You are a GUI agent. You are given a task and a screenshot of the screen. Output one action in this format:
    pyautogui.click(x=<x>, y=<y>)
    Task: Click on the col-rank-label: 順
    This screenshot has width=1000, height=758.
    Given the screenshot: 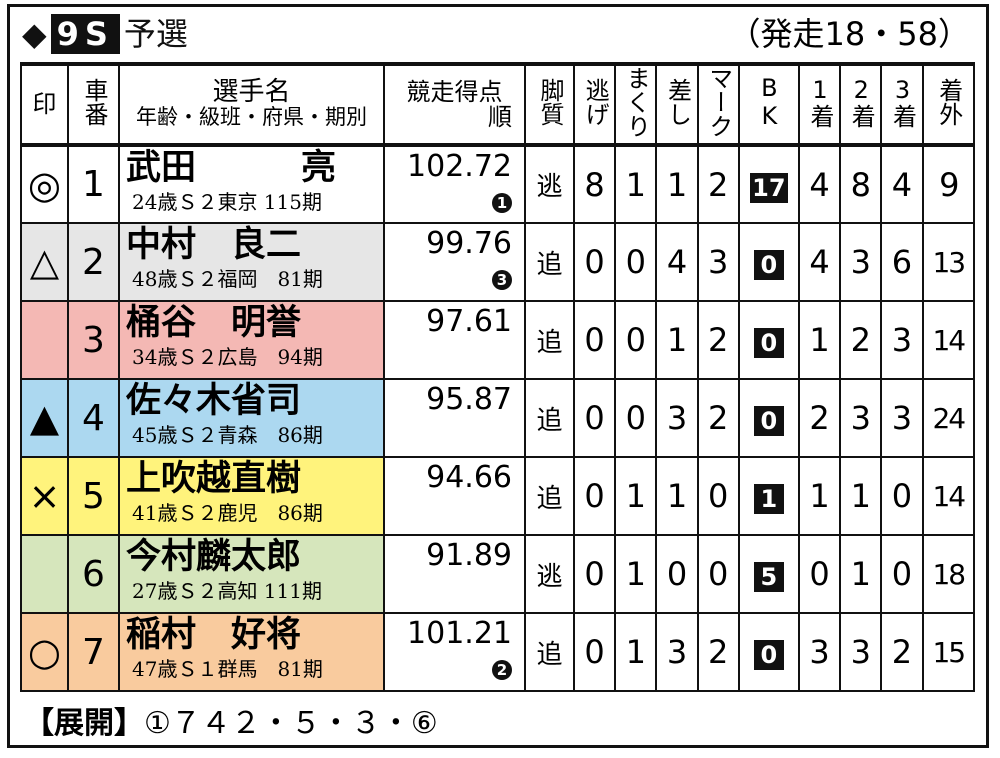 What is the action you would take?
    pyautogui.click(x=500, y=116)
    